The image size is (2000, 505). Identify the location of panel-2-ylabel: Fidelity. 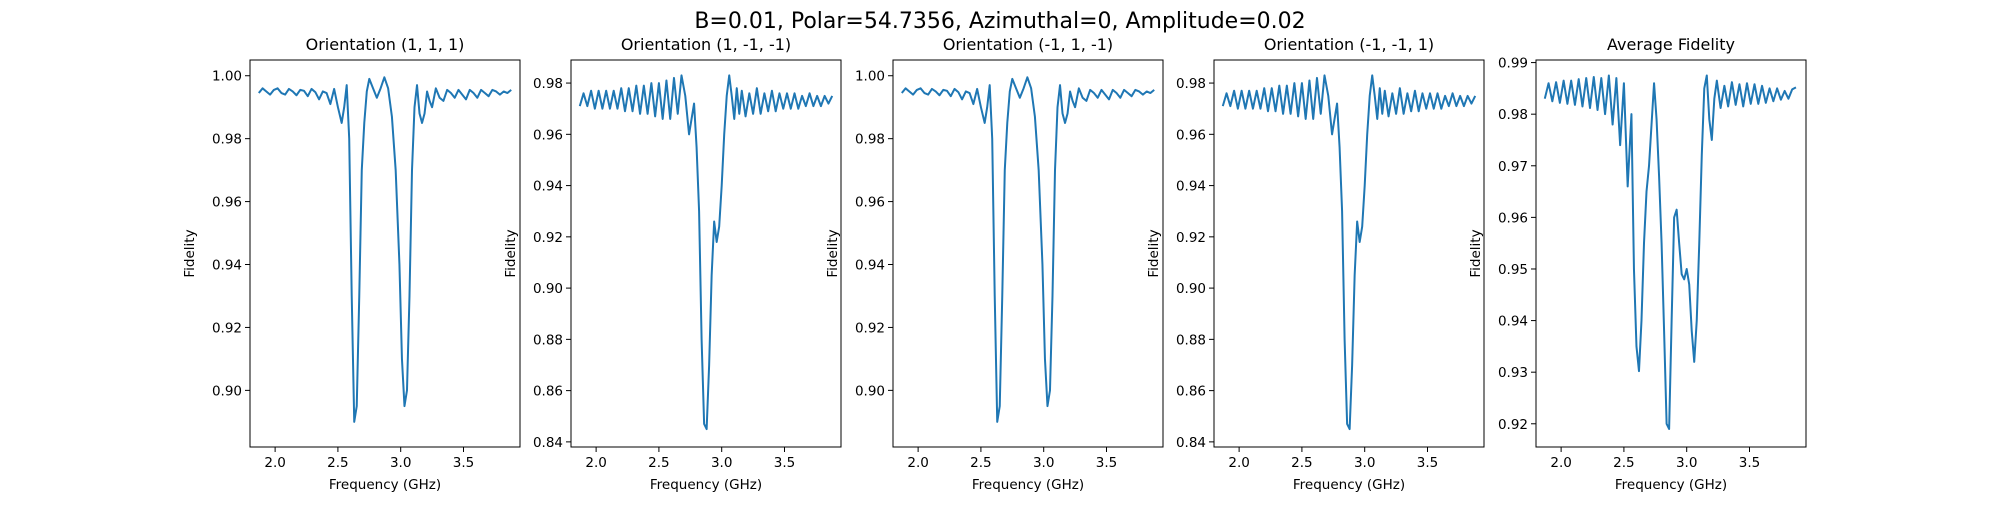
(511, 253).